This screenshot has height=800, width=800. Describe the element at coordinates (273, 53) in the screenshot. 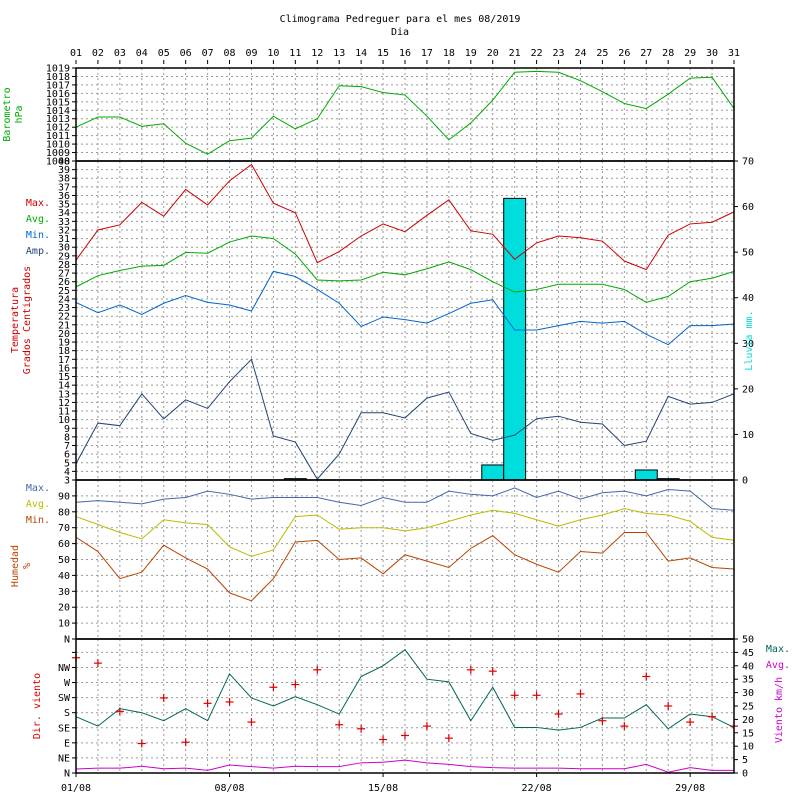

I see `x-tick-label-day: 10` at that location.